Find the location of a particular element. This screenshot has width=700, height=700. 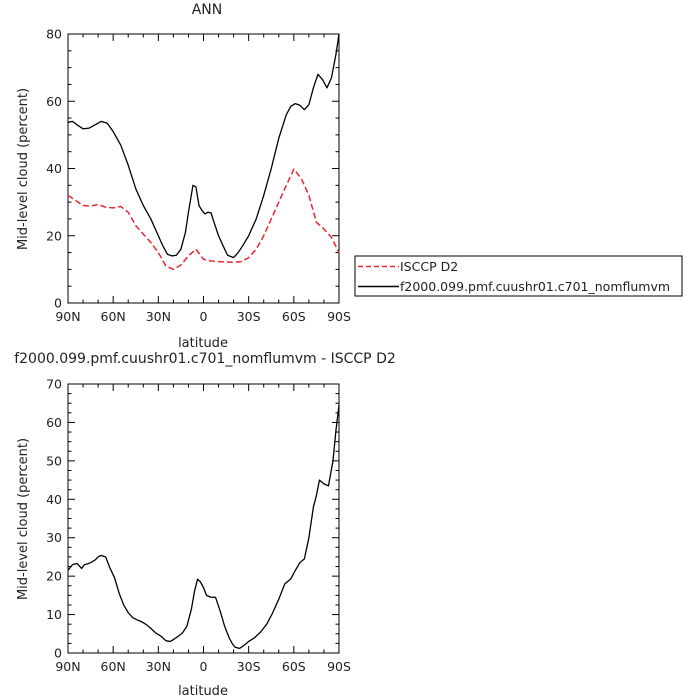

top-y-tick-label: 0 is located at coordinates (58, 303).